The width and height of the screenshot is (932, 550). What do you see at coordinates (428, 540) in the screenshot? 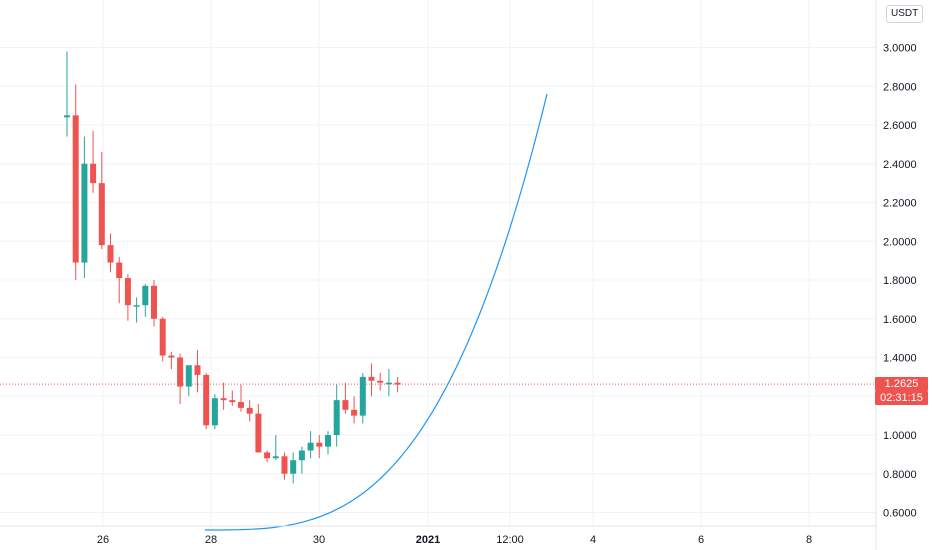
I see `x-tick-label: 2021` at bounding box center [428, 540].